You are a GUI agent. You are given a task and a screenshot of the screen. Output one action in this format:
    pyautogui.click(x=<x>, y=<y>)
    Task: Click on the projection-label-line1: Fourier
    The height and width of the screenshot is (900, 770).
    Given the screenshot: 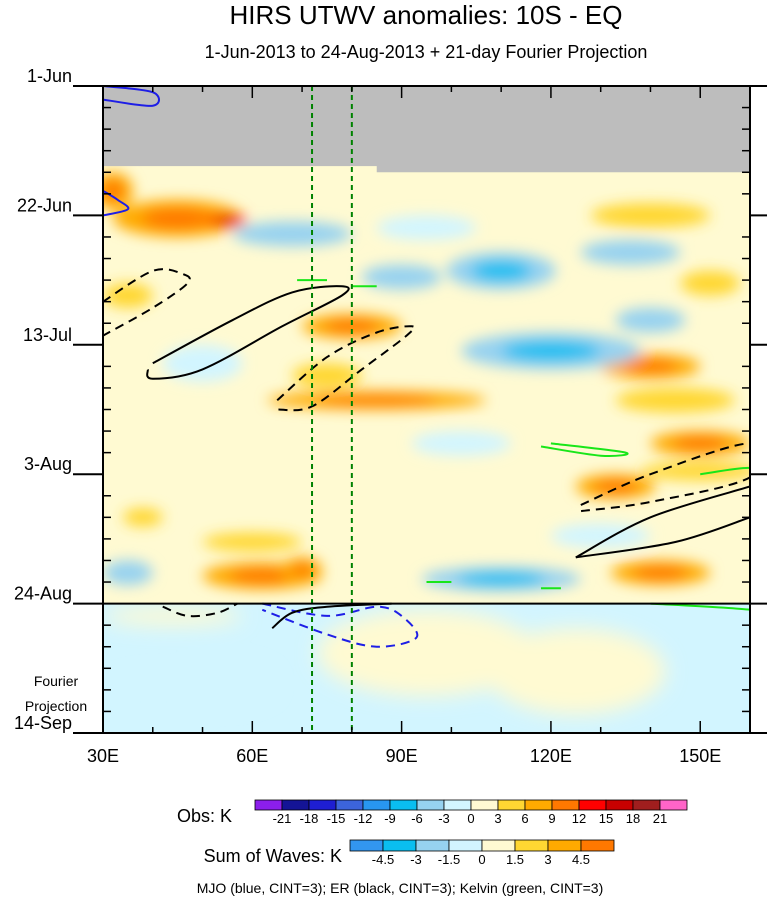 What is the action you would take?
    pyautogui.click(x=56, y=681)
    